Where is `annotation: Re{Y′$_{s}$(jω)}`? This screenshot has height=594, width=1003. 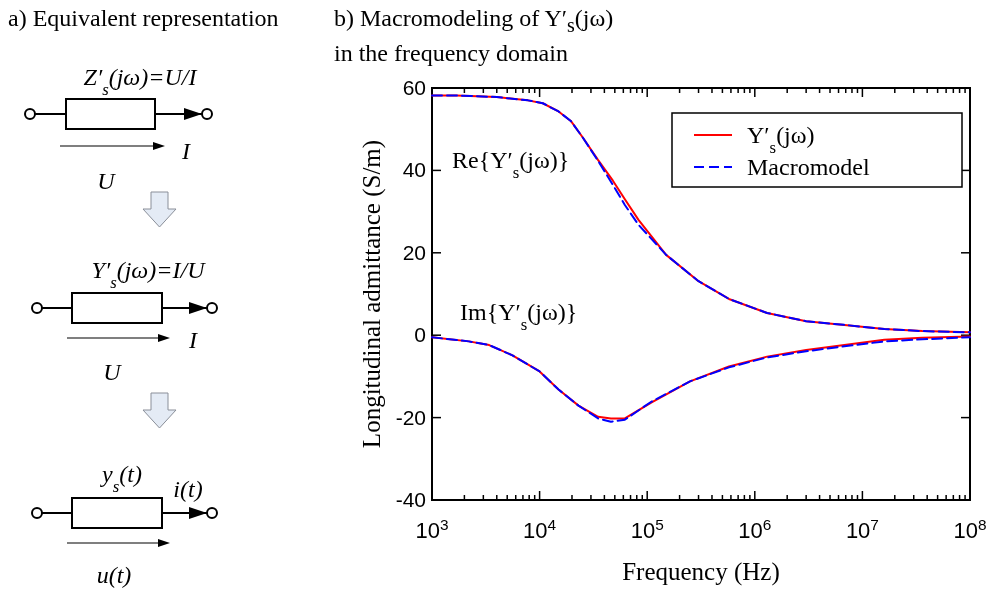
annotation: Re{Y′$_{s}$(jω)} is located at coordinates (511, 164).